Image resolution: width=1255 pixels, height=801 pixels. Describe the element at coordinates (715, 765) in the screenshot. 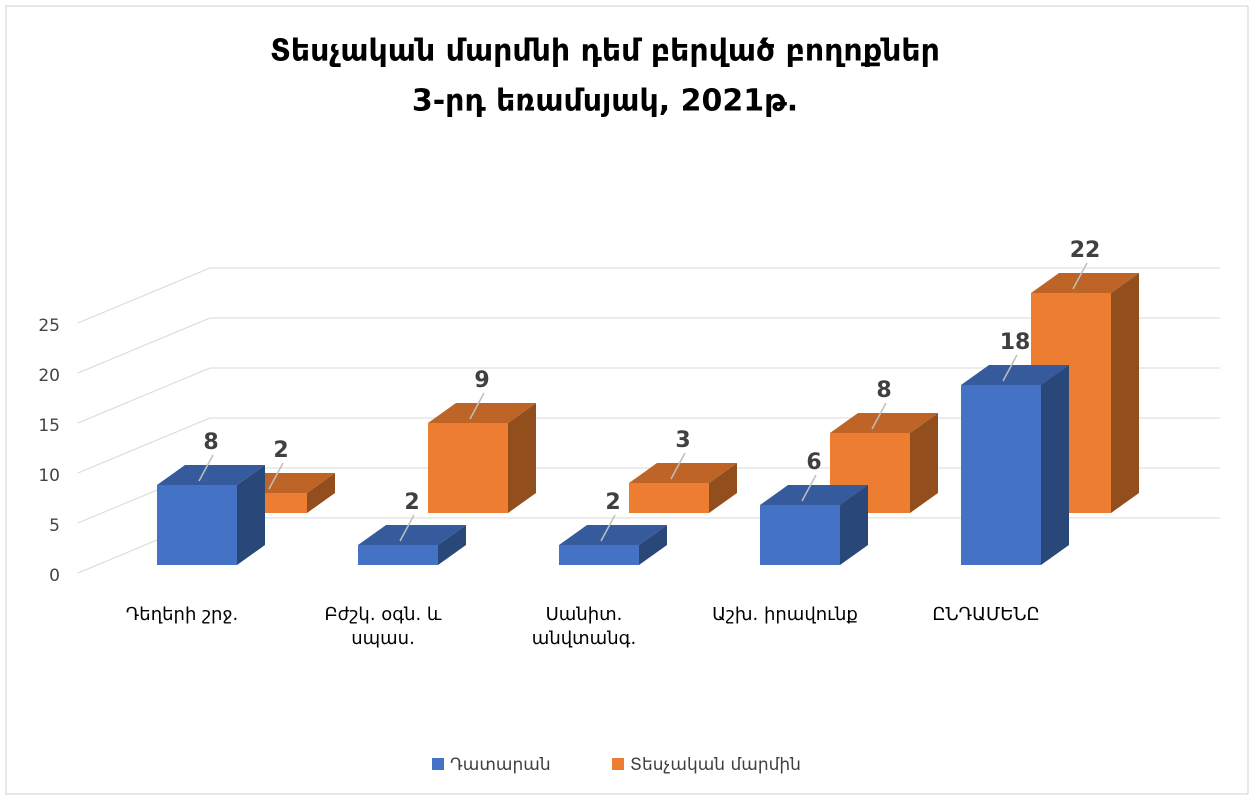

I see `legend-label: Տեսչական մարմին` at that location.